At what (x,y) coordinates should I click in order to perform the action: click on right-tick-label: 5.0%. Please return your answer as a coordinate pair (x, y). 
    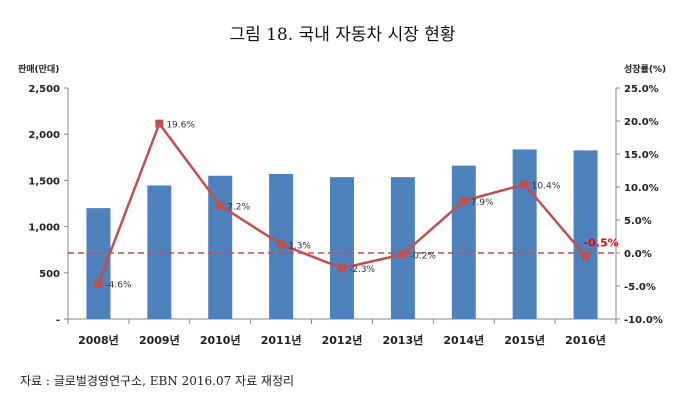
    Looking at the image, I should click on (638, 221).